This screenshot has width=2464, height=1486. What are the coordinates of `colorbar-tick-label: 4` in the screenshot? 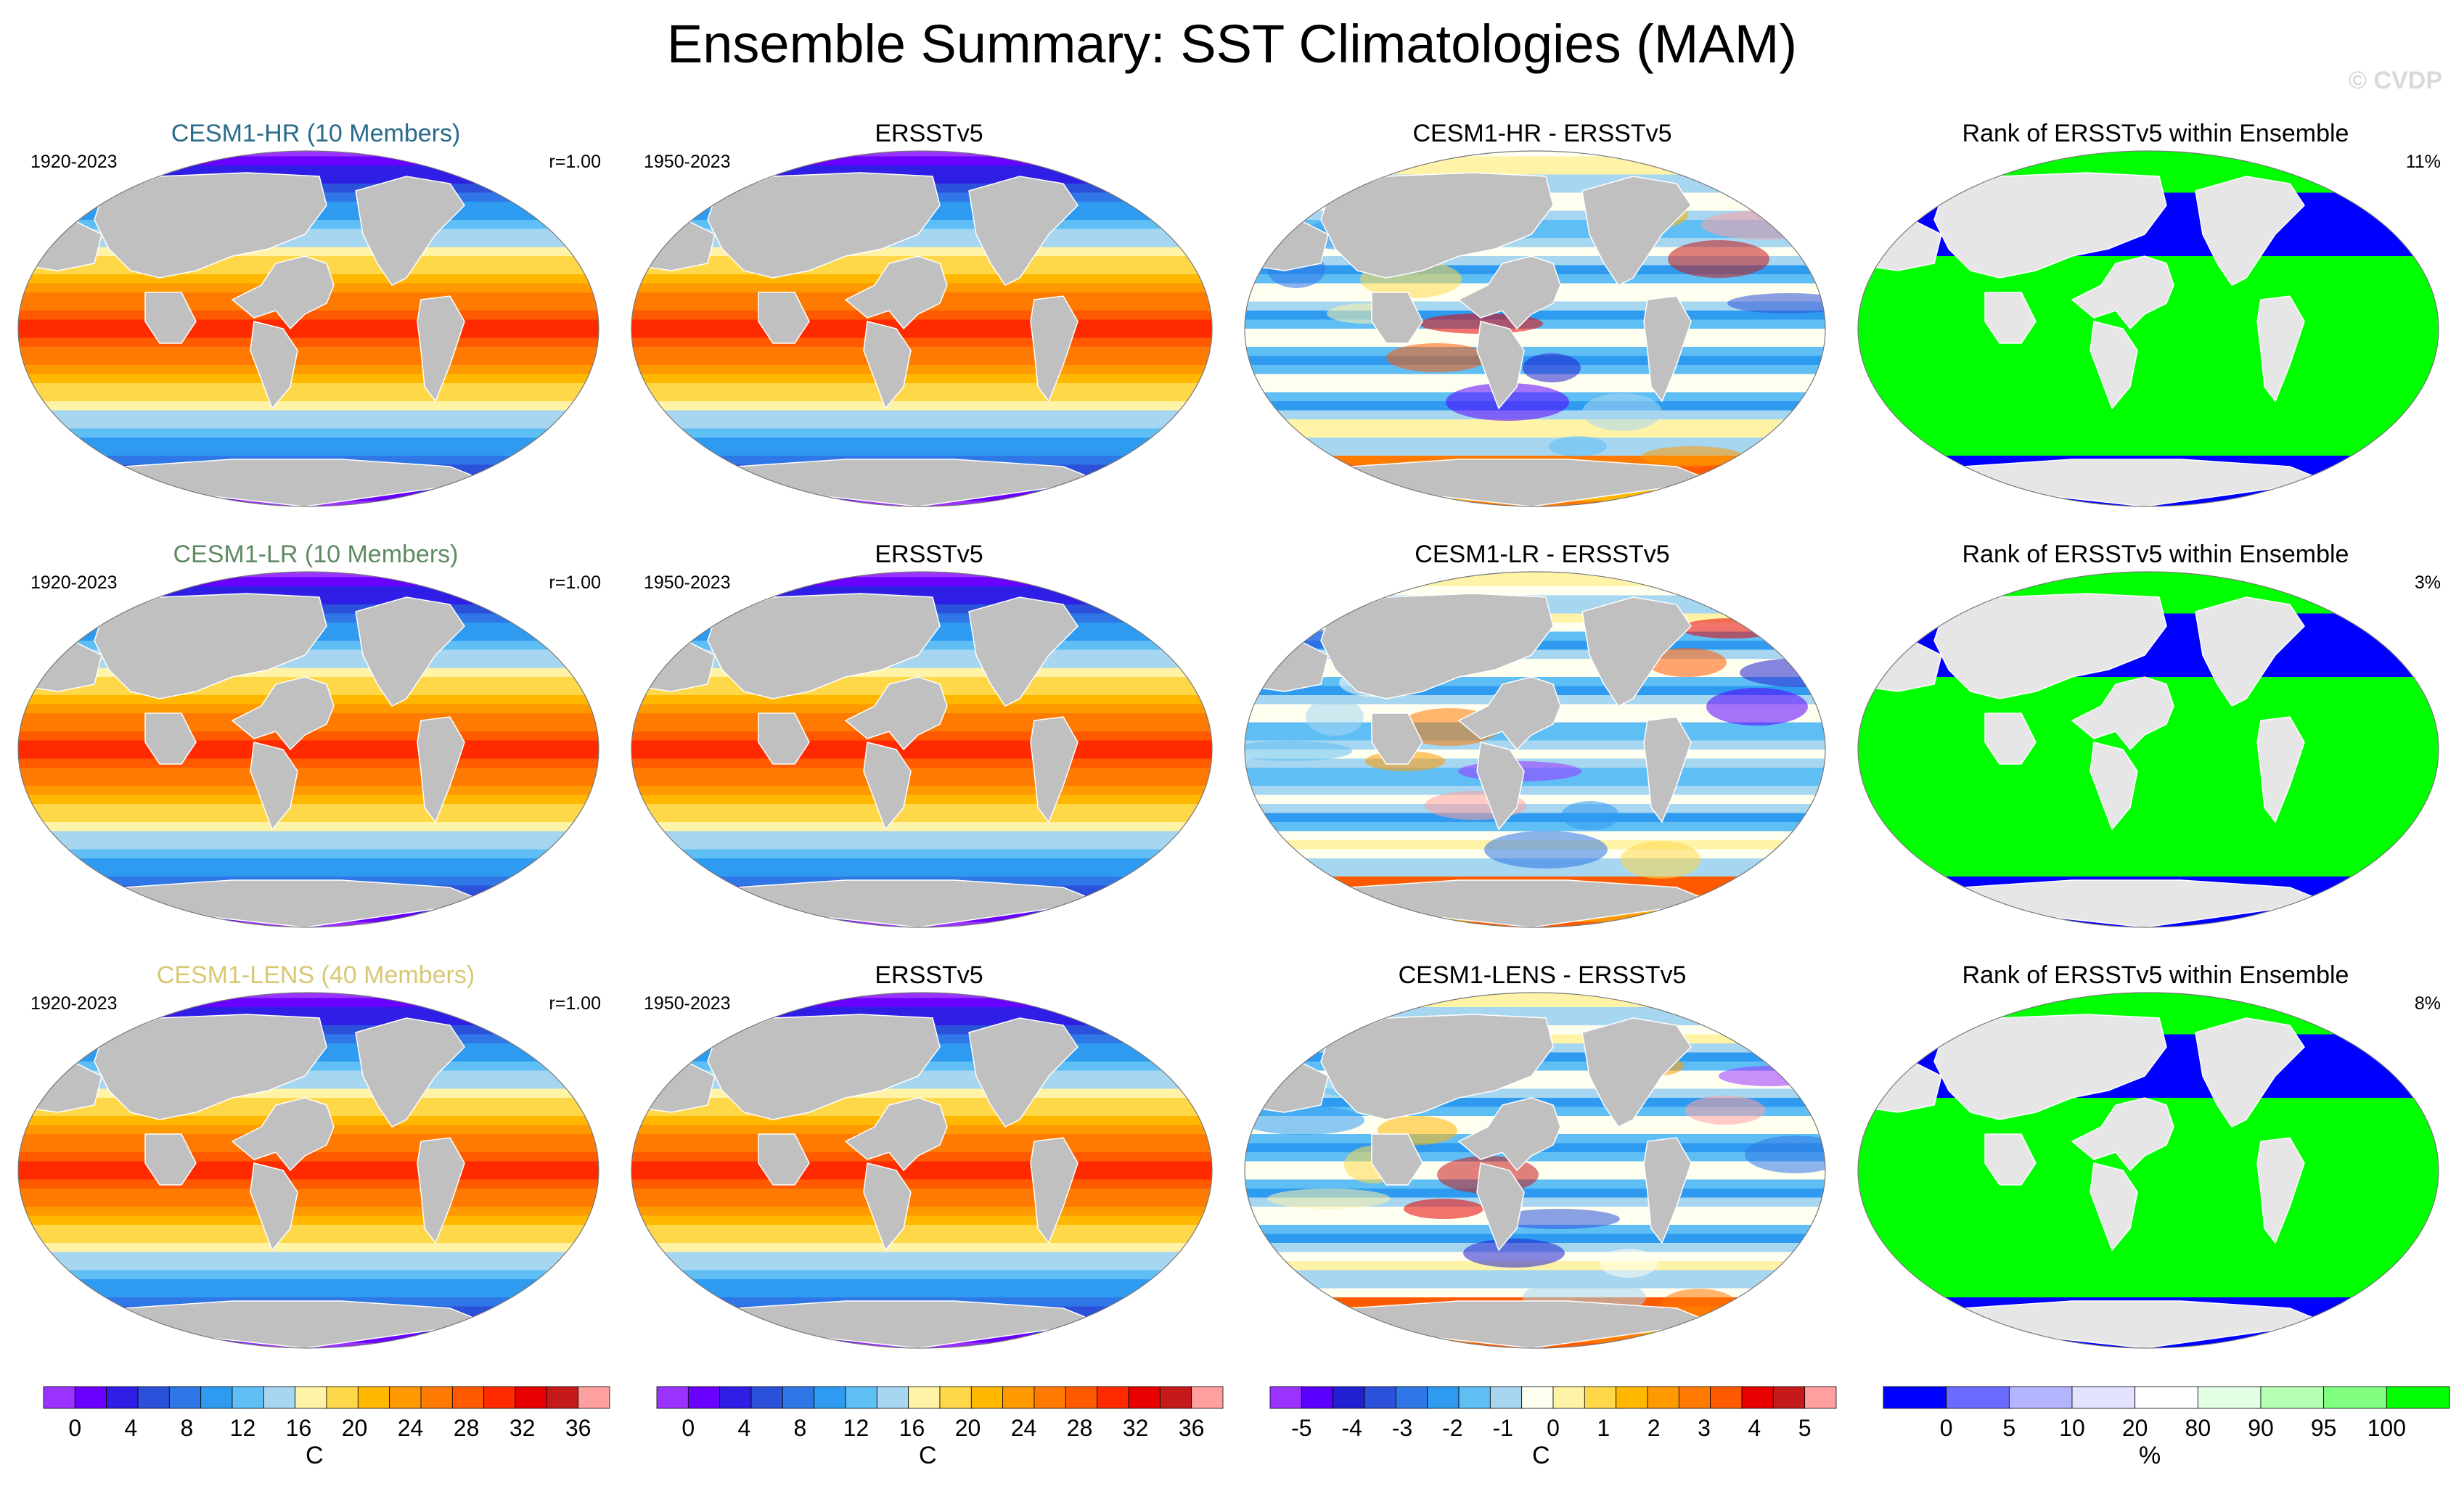 It's located at (743, 1428).